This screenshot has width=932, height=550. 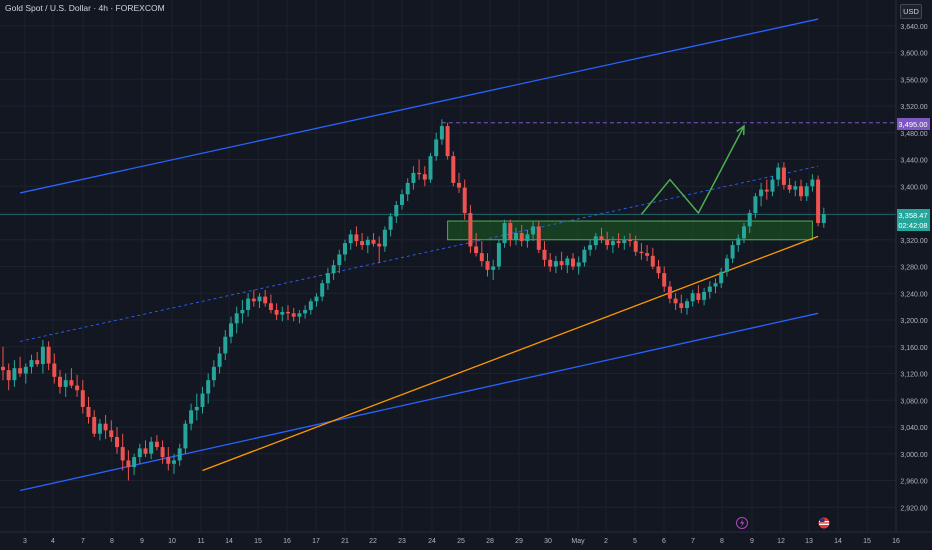 What do you see at coordinates (913, 54) in the screenshot?
I see `price-tick-label: 3,600.00` at bounding box center [913, 54].